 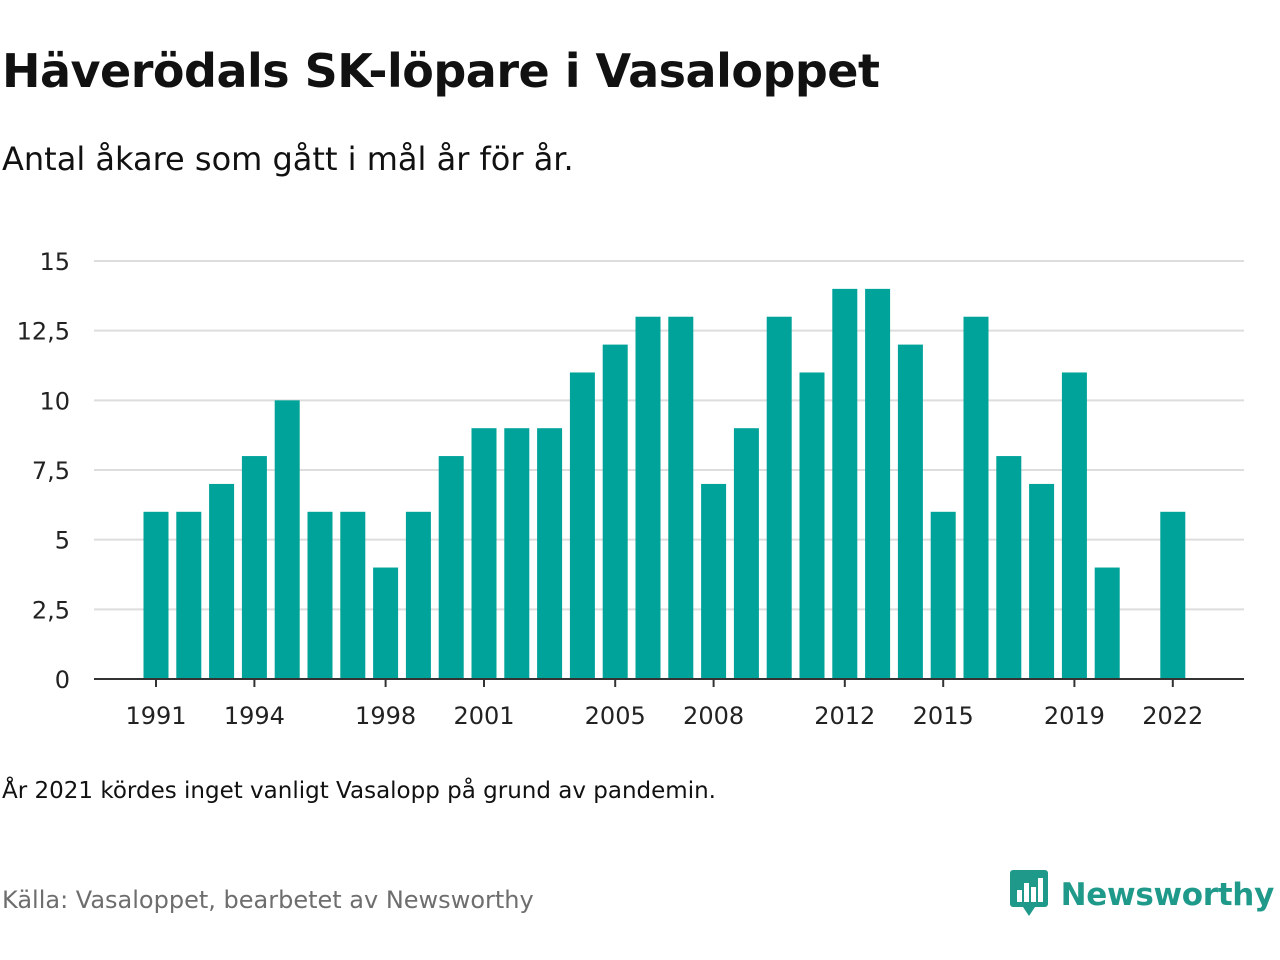 What do you see at coordinates (51, 471) in the screenshot?
I see `y-tick-label: 7,5` at bounding box center [51, 471].